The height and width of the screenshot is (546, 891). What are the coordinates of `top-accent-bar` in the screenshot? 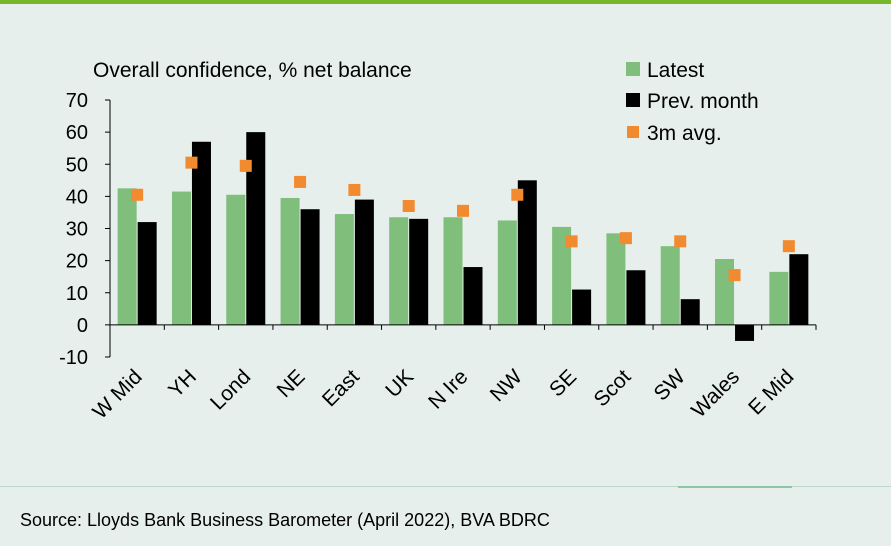 It's located at (445, 2).